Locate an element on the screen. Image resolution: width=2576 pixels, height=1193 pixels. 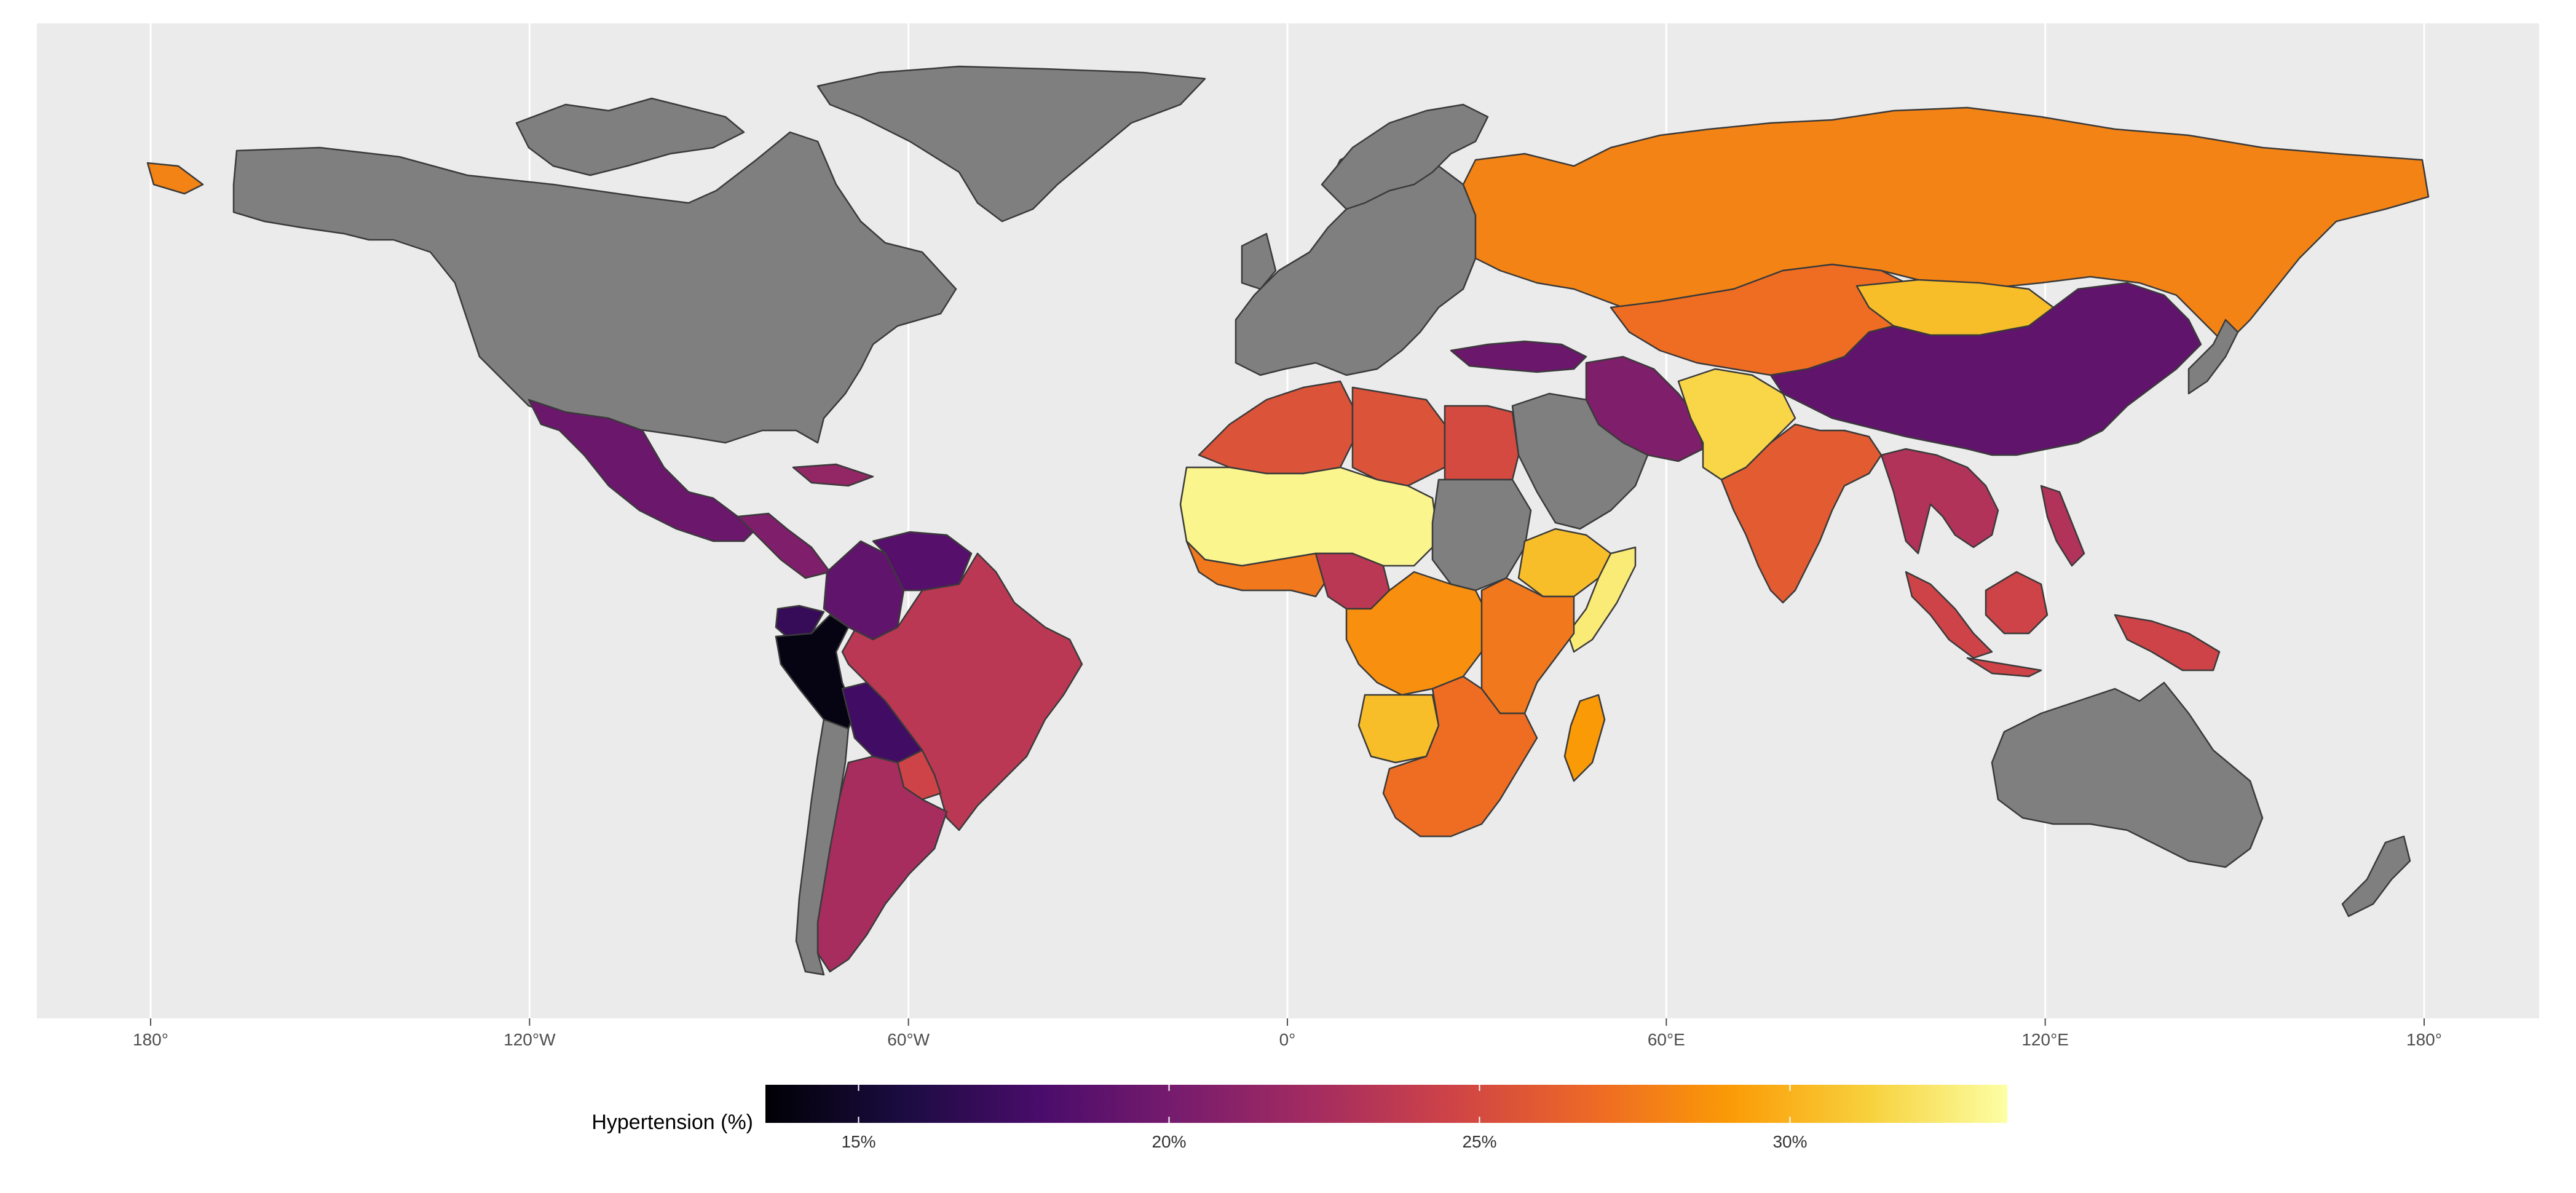
legend-tick-label-1: 20% is located at coordinates (1169, 1141).